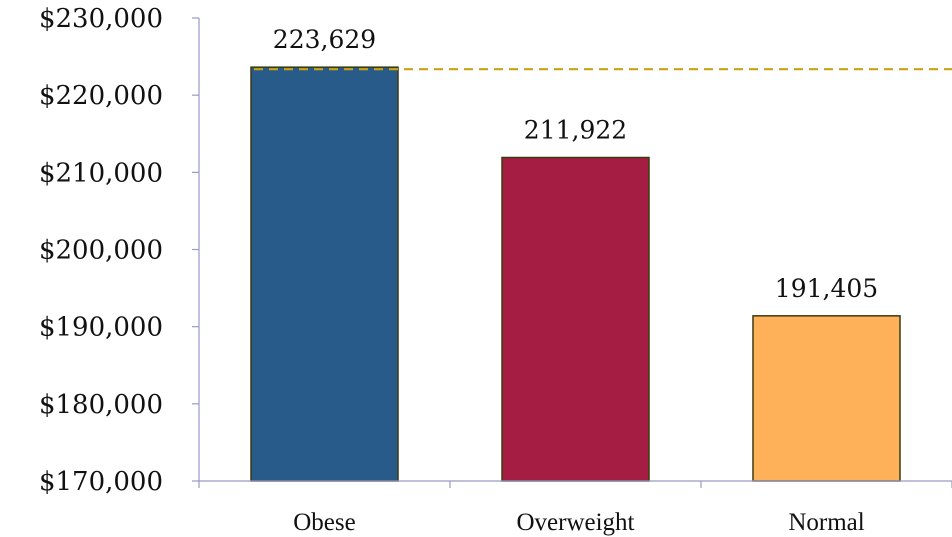  I want to click on x-tick-label-normal: Normal, so click(826, 522).